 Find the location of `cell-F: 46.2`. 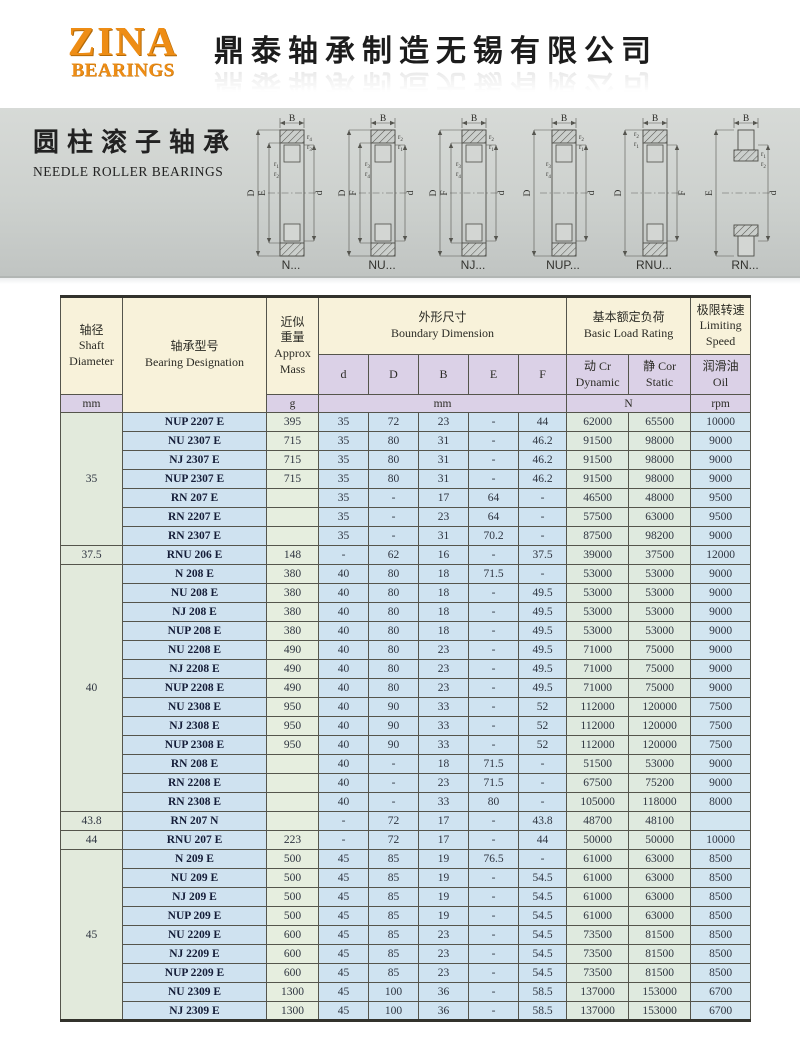

cell-F: 46.2 is located at coordinates (542, 441).